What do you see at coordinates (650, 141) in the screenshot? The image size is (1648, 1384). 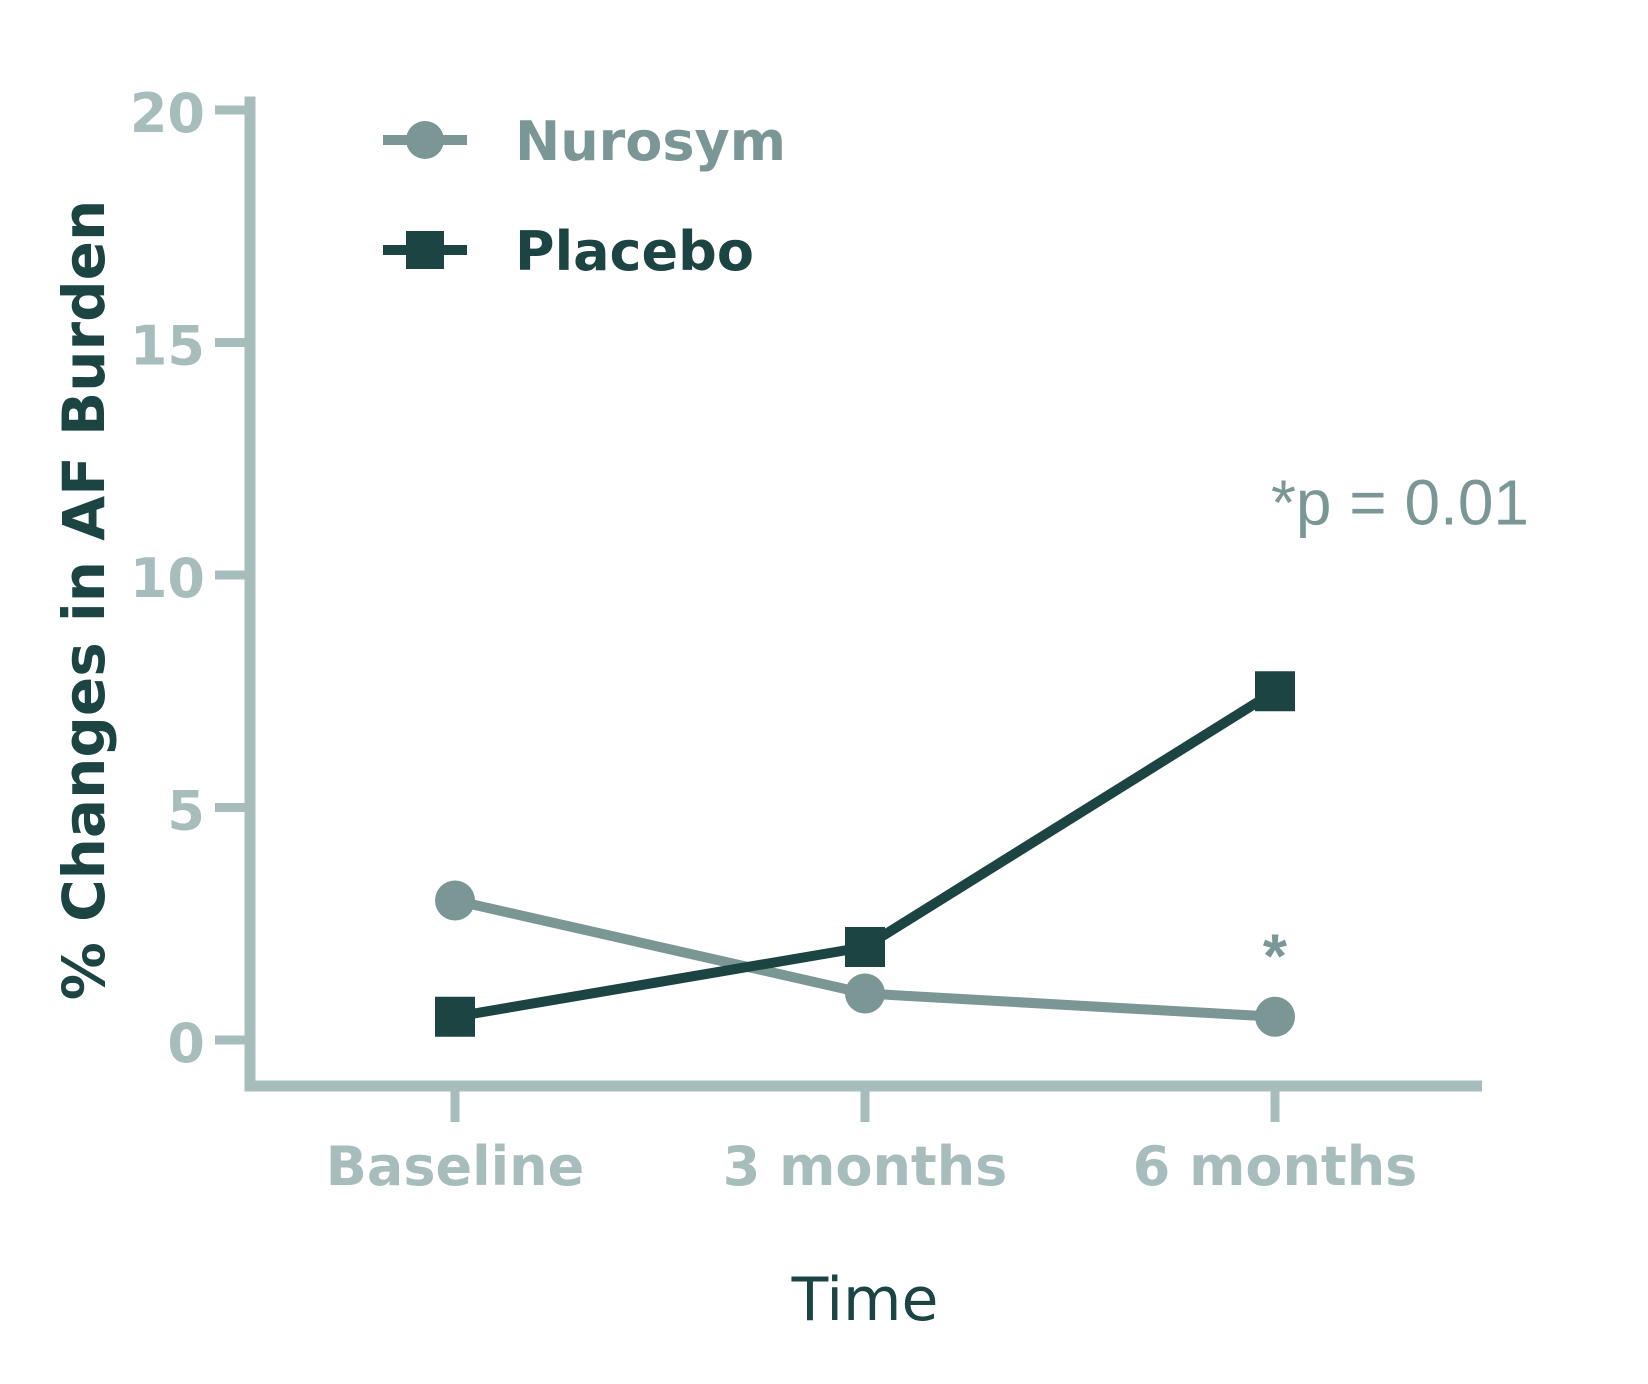 I see `legend-label: Nurosym` at bounding box center [650, 141].